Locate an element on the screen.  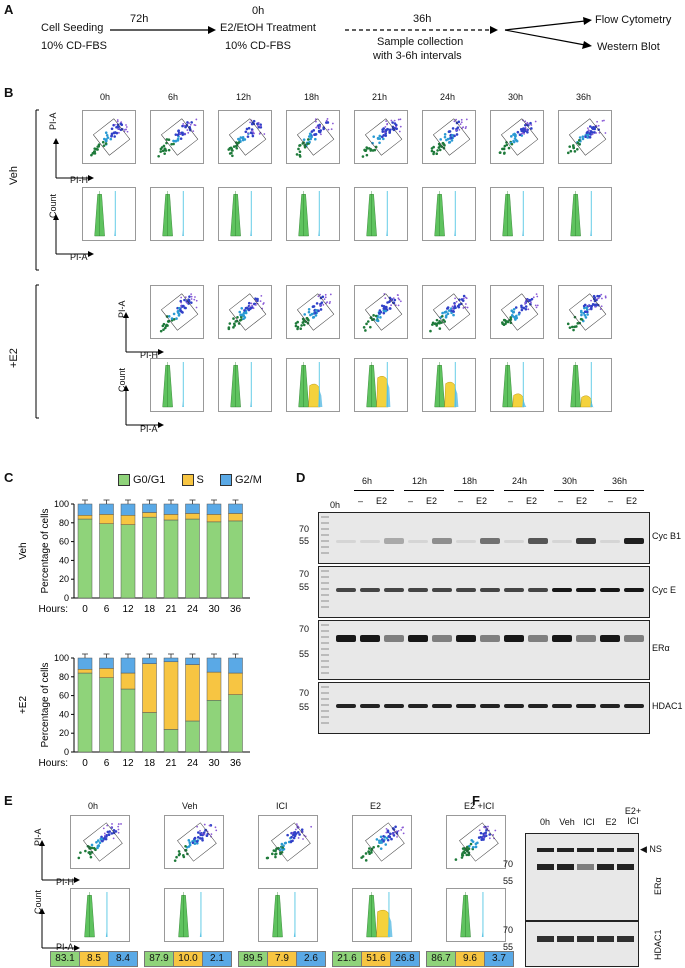
marker-70: 70 is located at coordinates (304, 629).